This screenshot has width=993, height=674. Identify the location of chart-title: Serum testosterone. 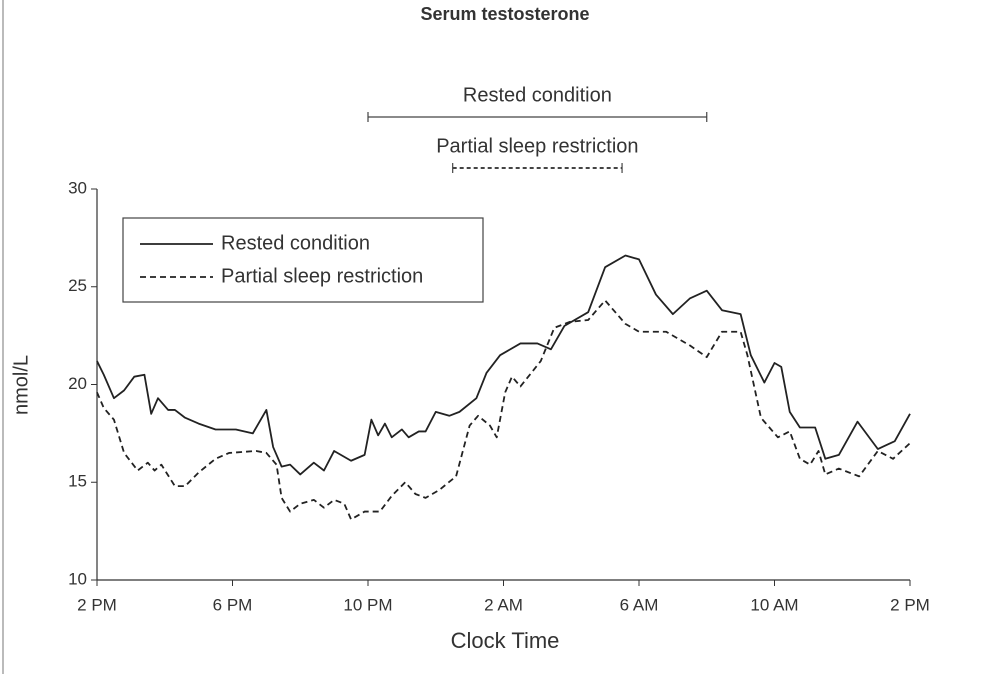
(504, 14).